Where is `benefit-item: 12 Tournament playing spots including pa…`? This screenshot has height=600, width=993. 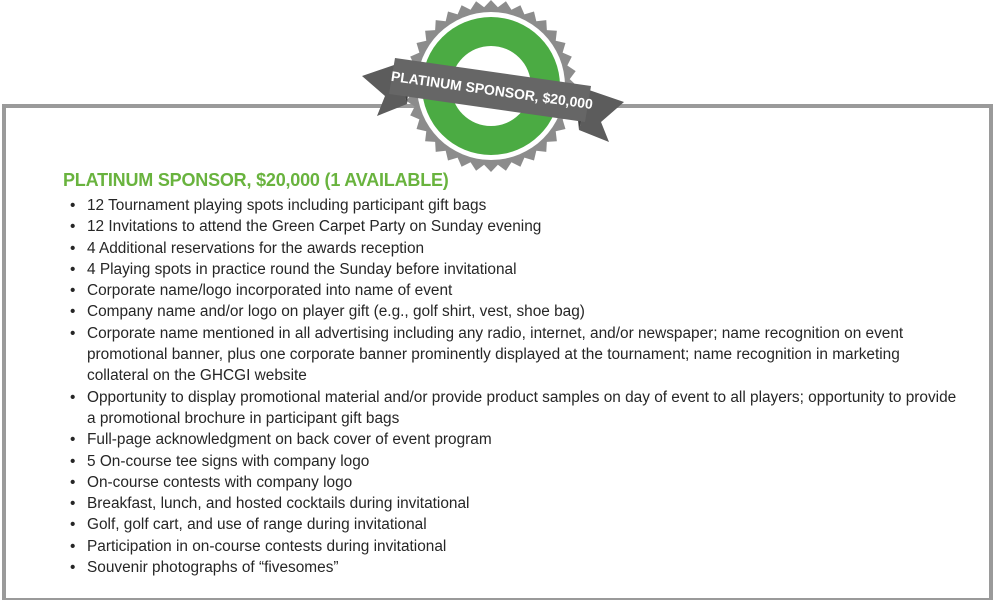 benefit-item: 12 Tournament playing spots including pa… is located at coordinates (513, 206).